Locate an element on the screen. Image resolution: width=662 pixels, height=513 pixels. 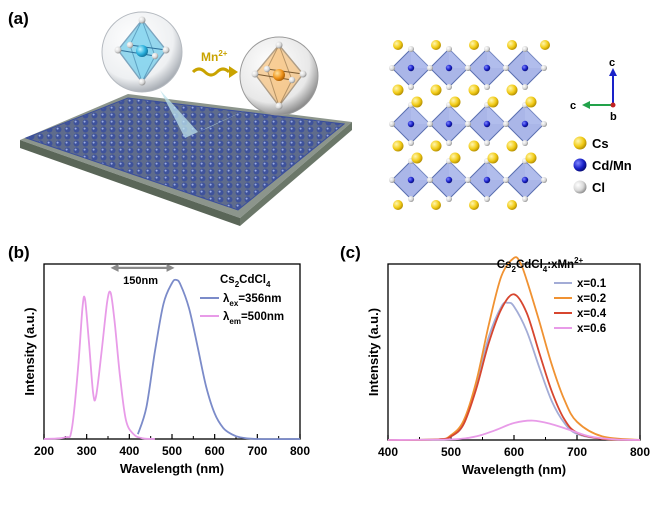
panel-label-b: (b) is located at coordinates (19, 252).